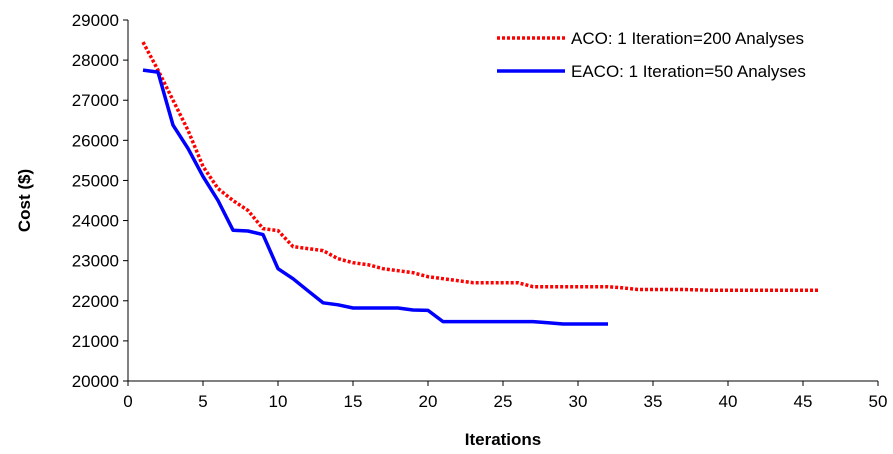 This screenshot has width=893, height=454. What do you see at coordinates (353, 401) in the screenshot?
I see `x-tick-label: 15` at bounding box center [353, 401].